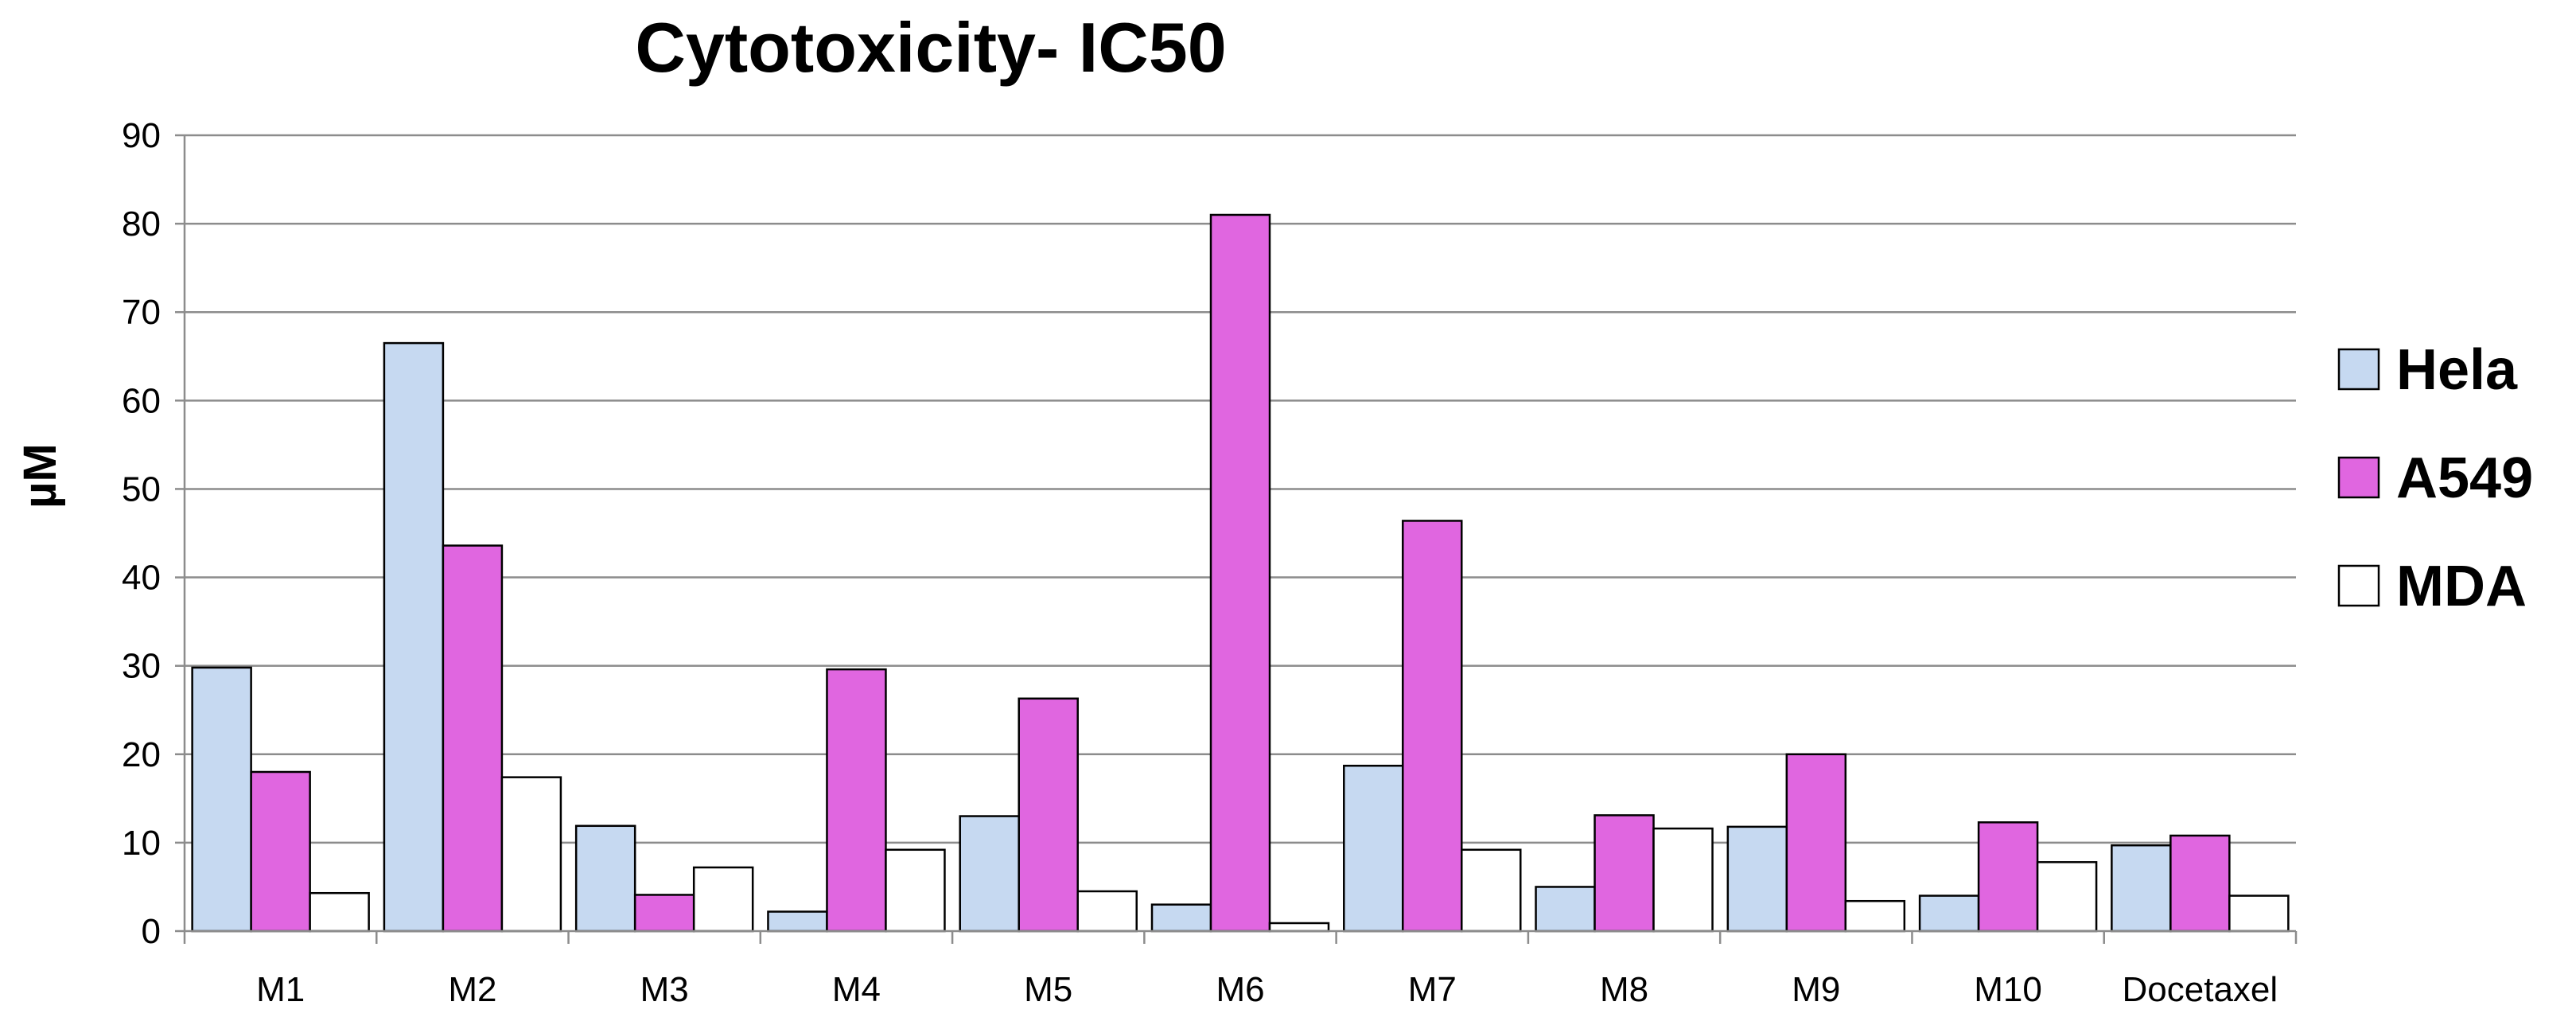 This screenshot has width=2576, height=1025. What do you see at coordinates (1816, 843) in the screenshot?
I see `bar-a549-m9` at bounding box center [1816, 843].